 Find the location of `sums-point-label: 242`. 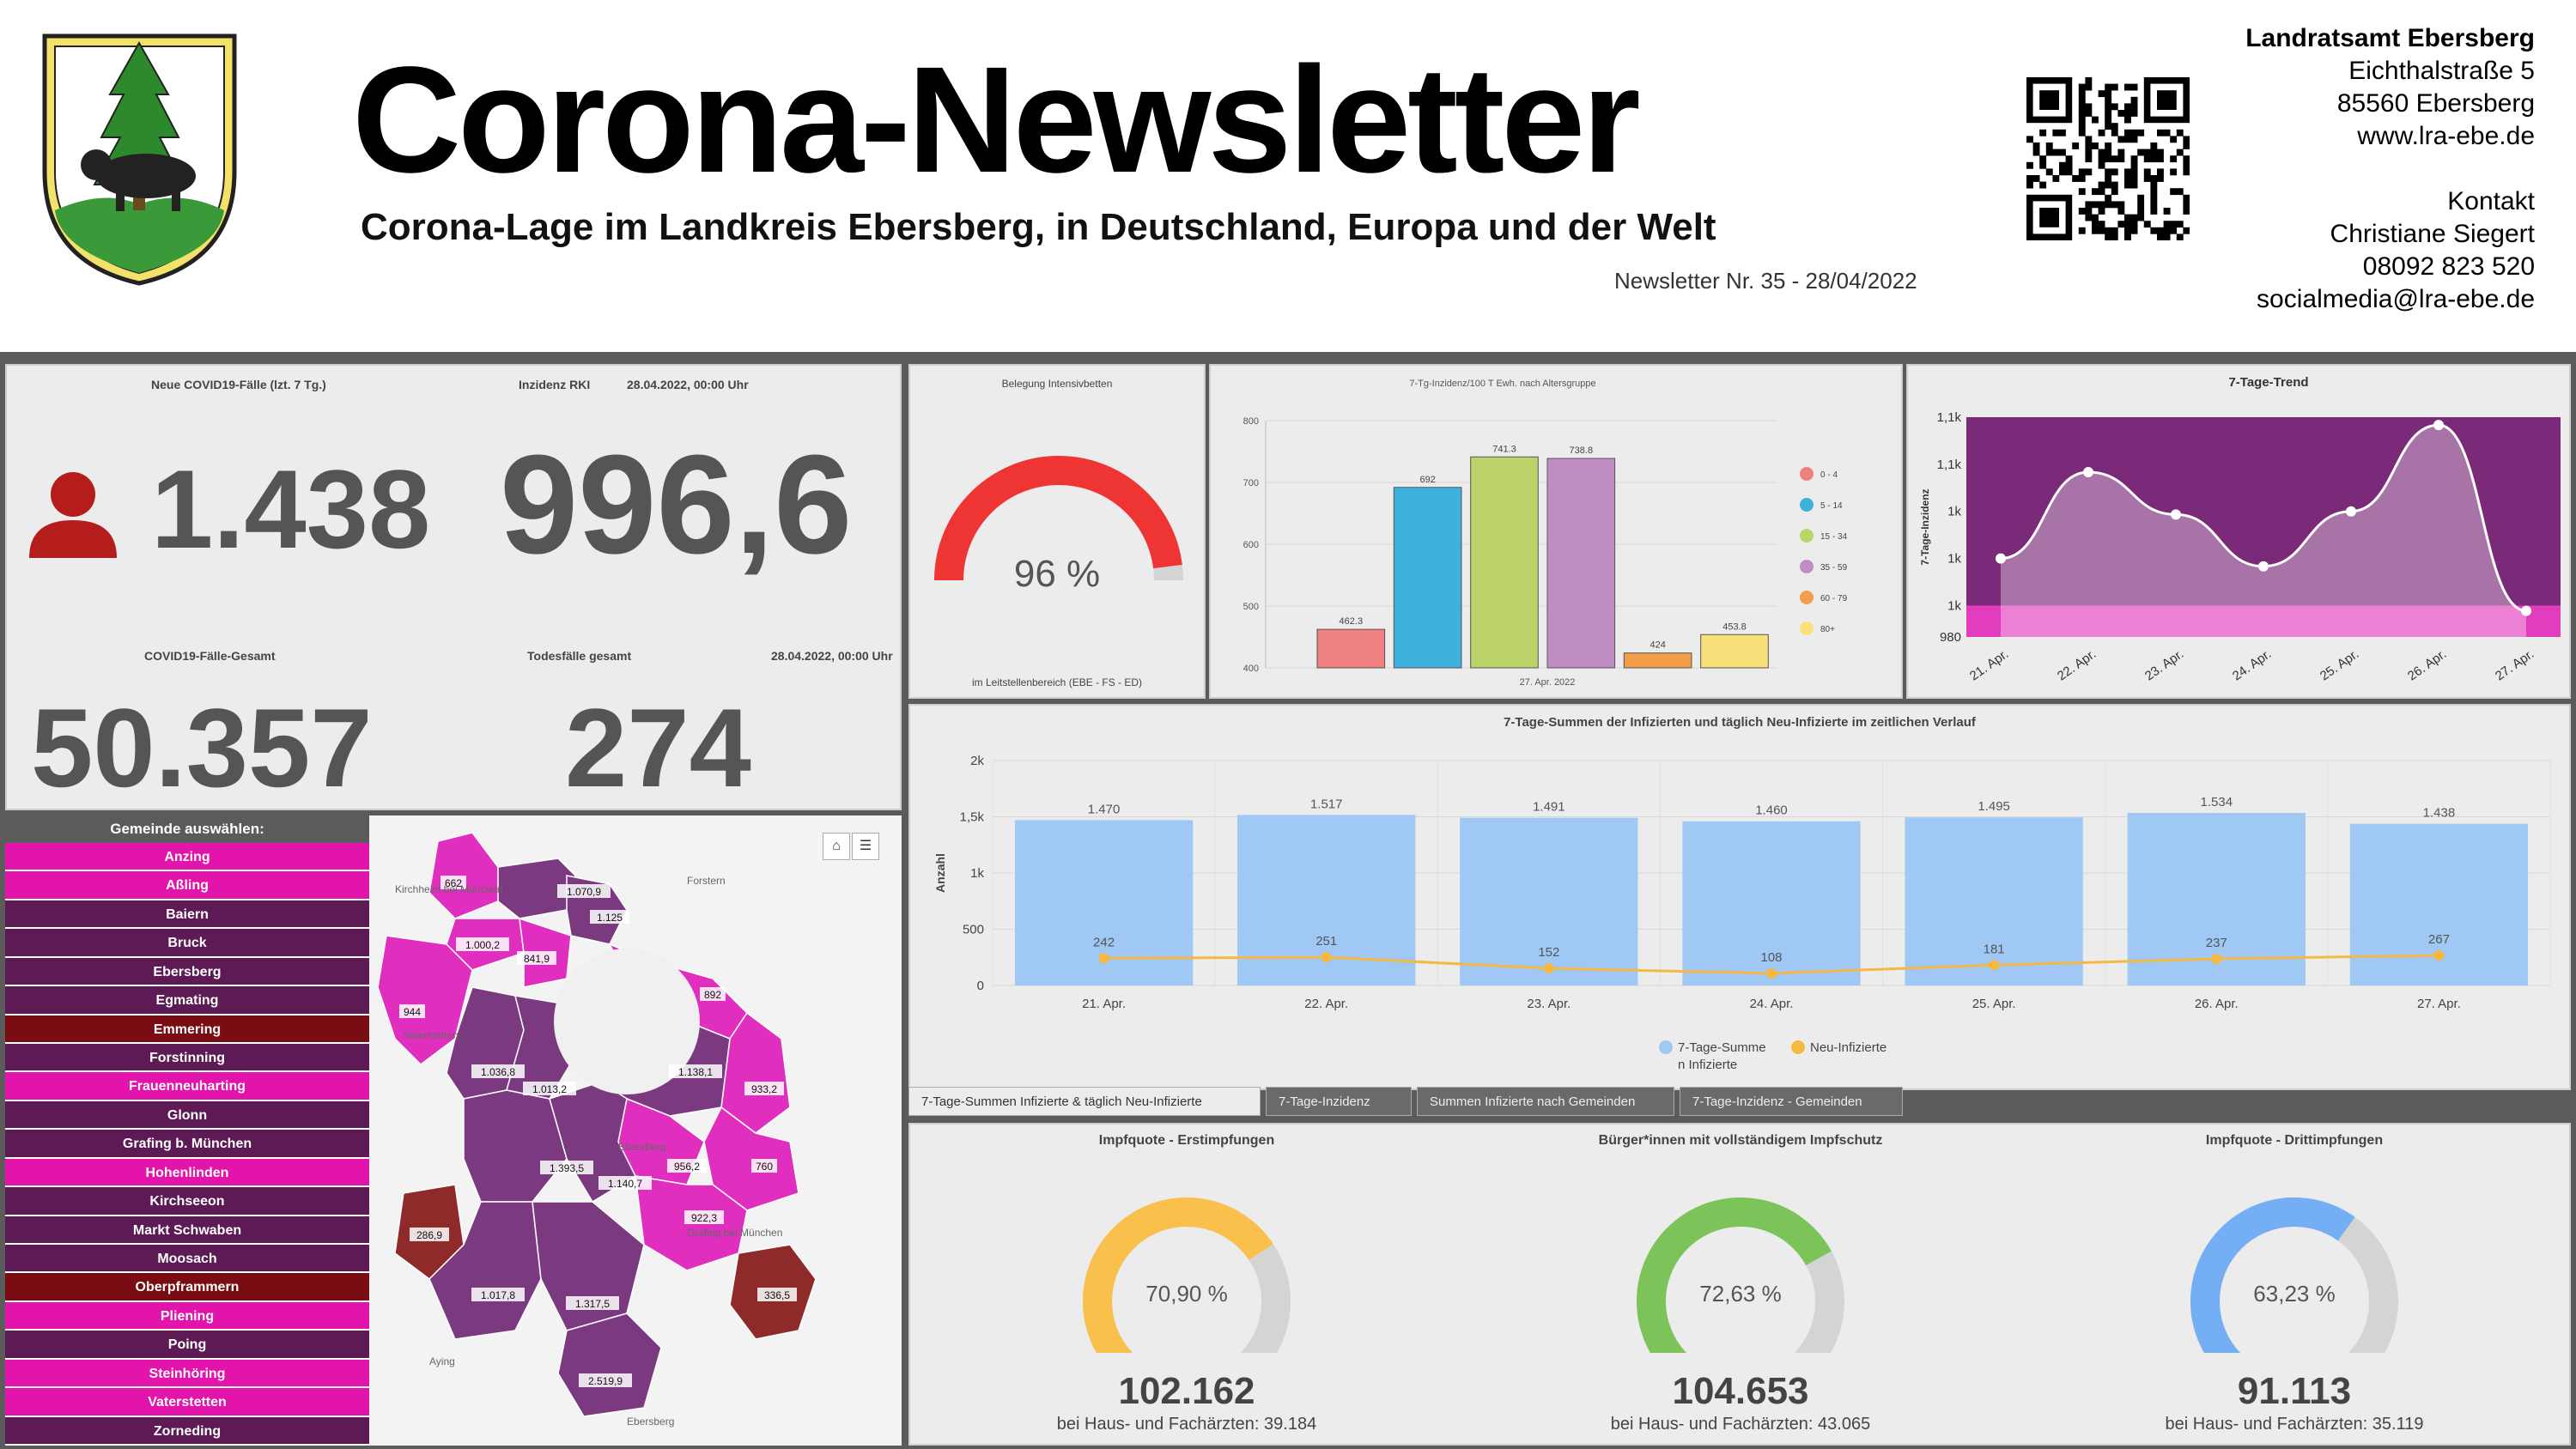

sums-point-label: 242 is located at coordinates (1104, 942).